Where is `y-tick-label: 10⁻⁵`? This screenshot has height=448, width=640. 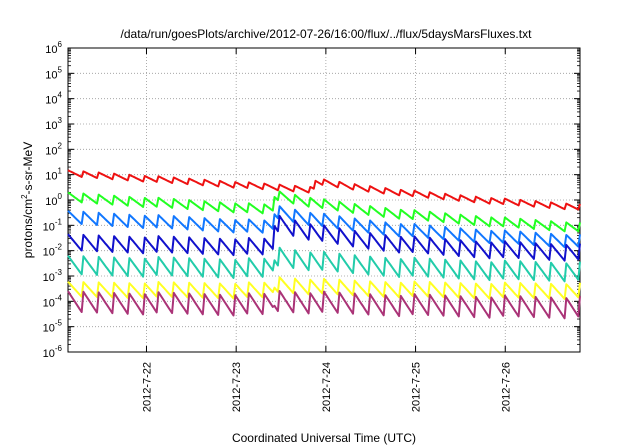
y-tick-label: 10⁻⁵ is located at coordinates (53, 327).